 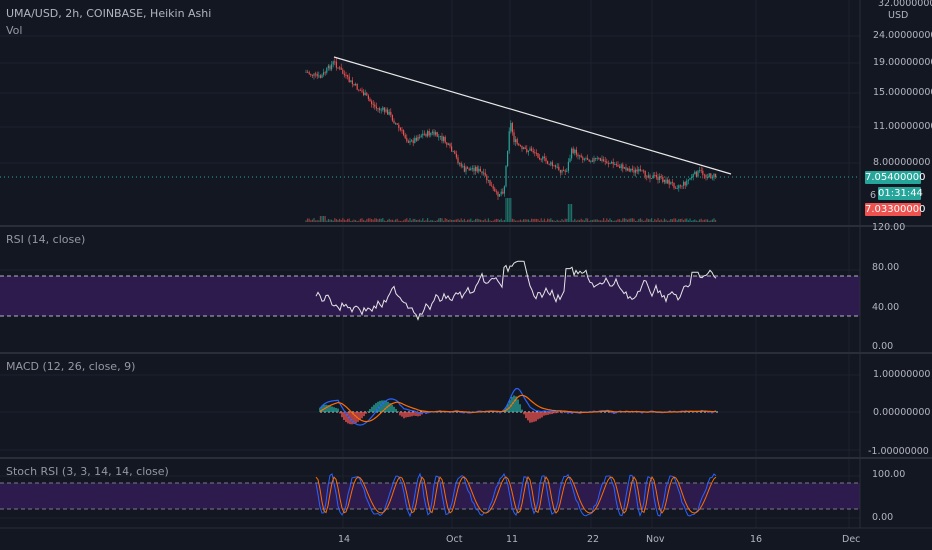 What do you see at coordinates (885, 267) in the screenshot?
I see `rsi-axis-label: 80.00` at bounding box center [885, 267].